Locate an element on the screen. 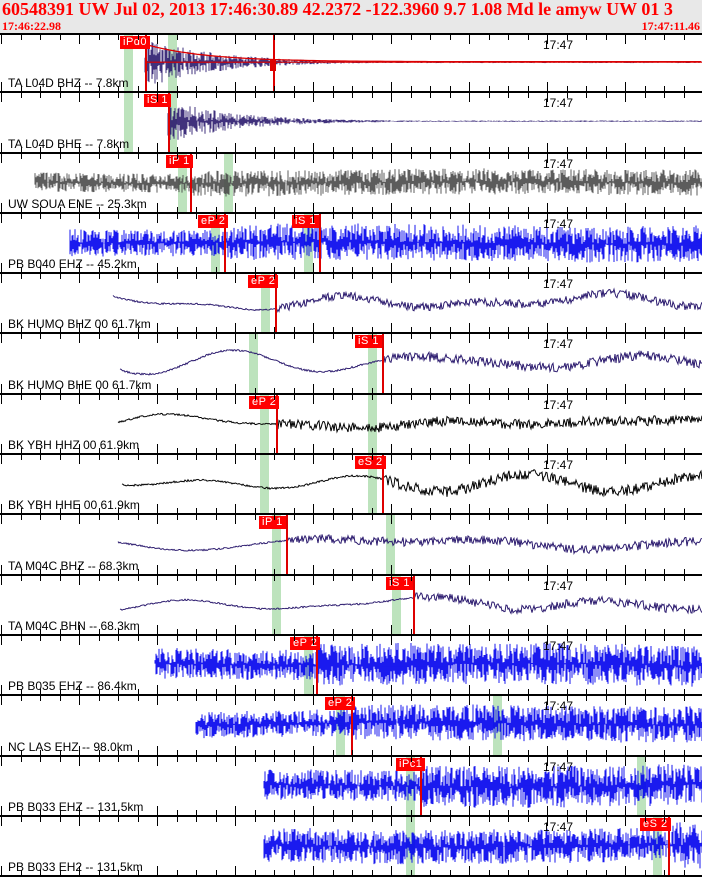  trace-panel: iPd0 17:47 TA L04D BHZ -- 7.8km is located at coordinates (351, 63).